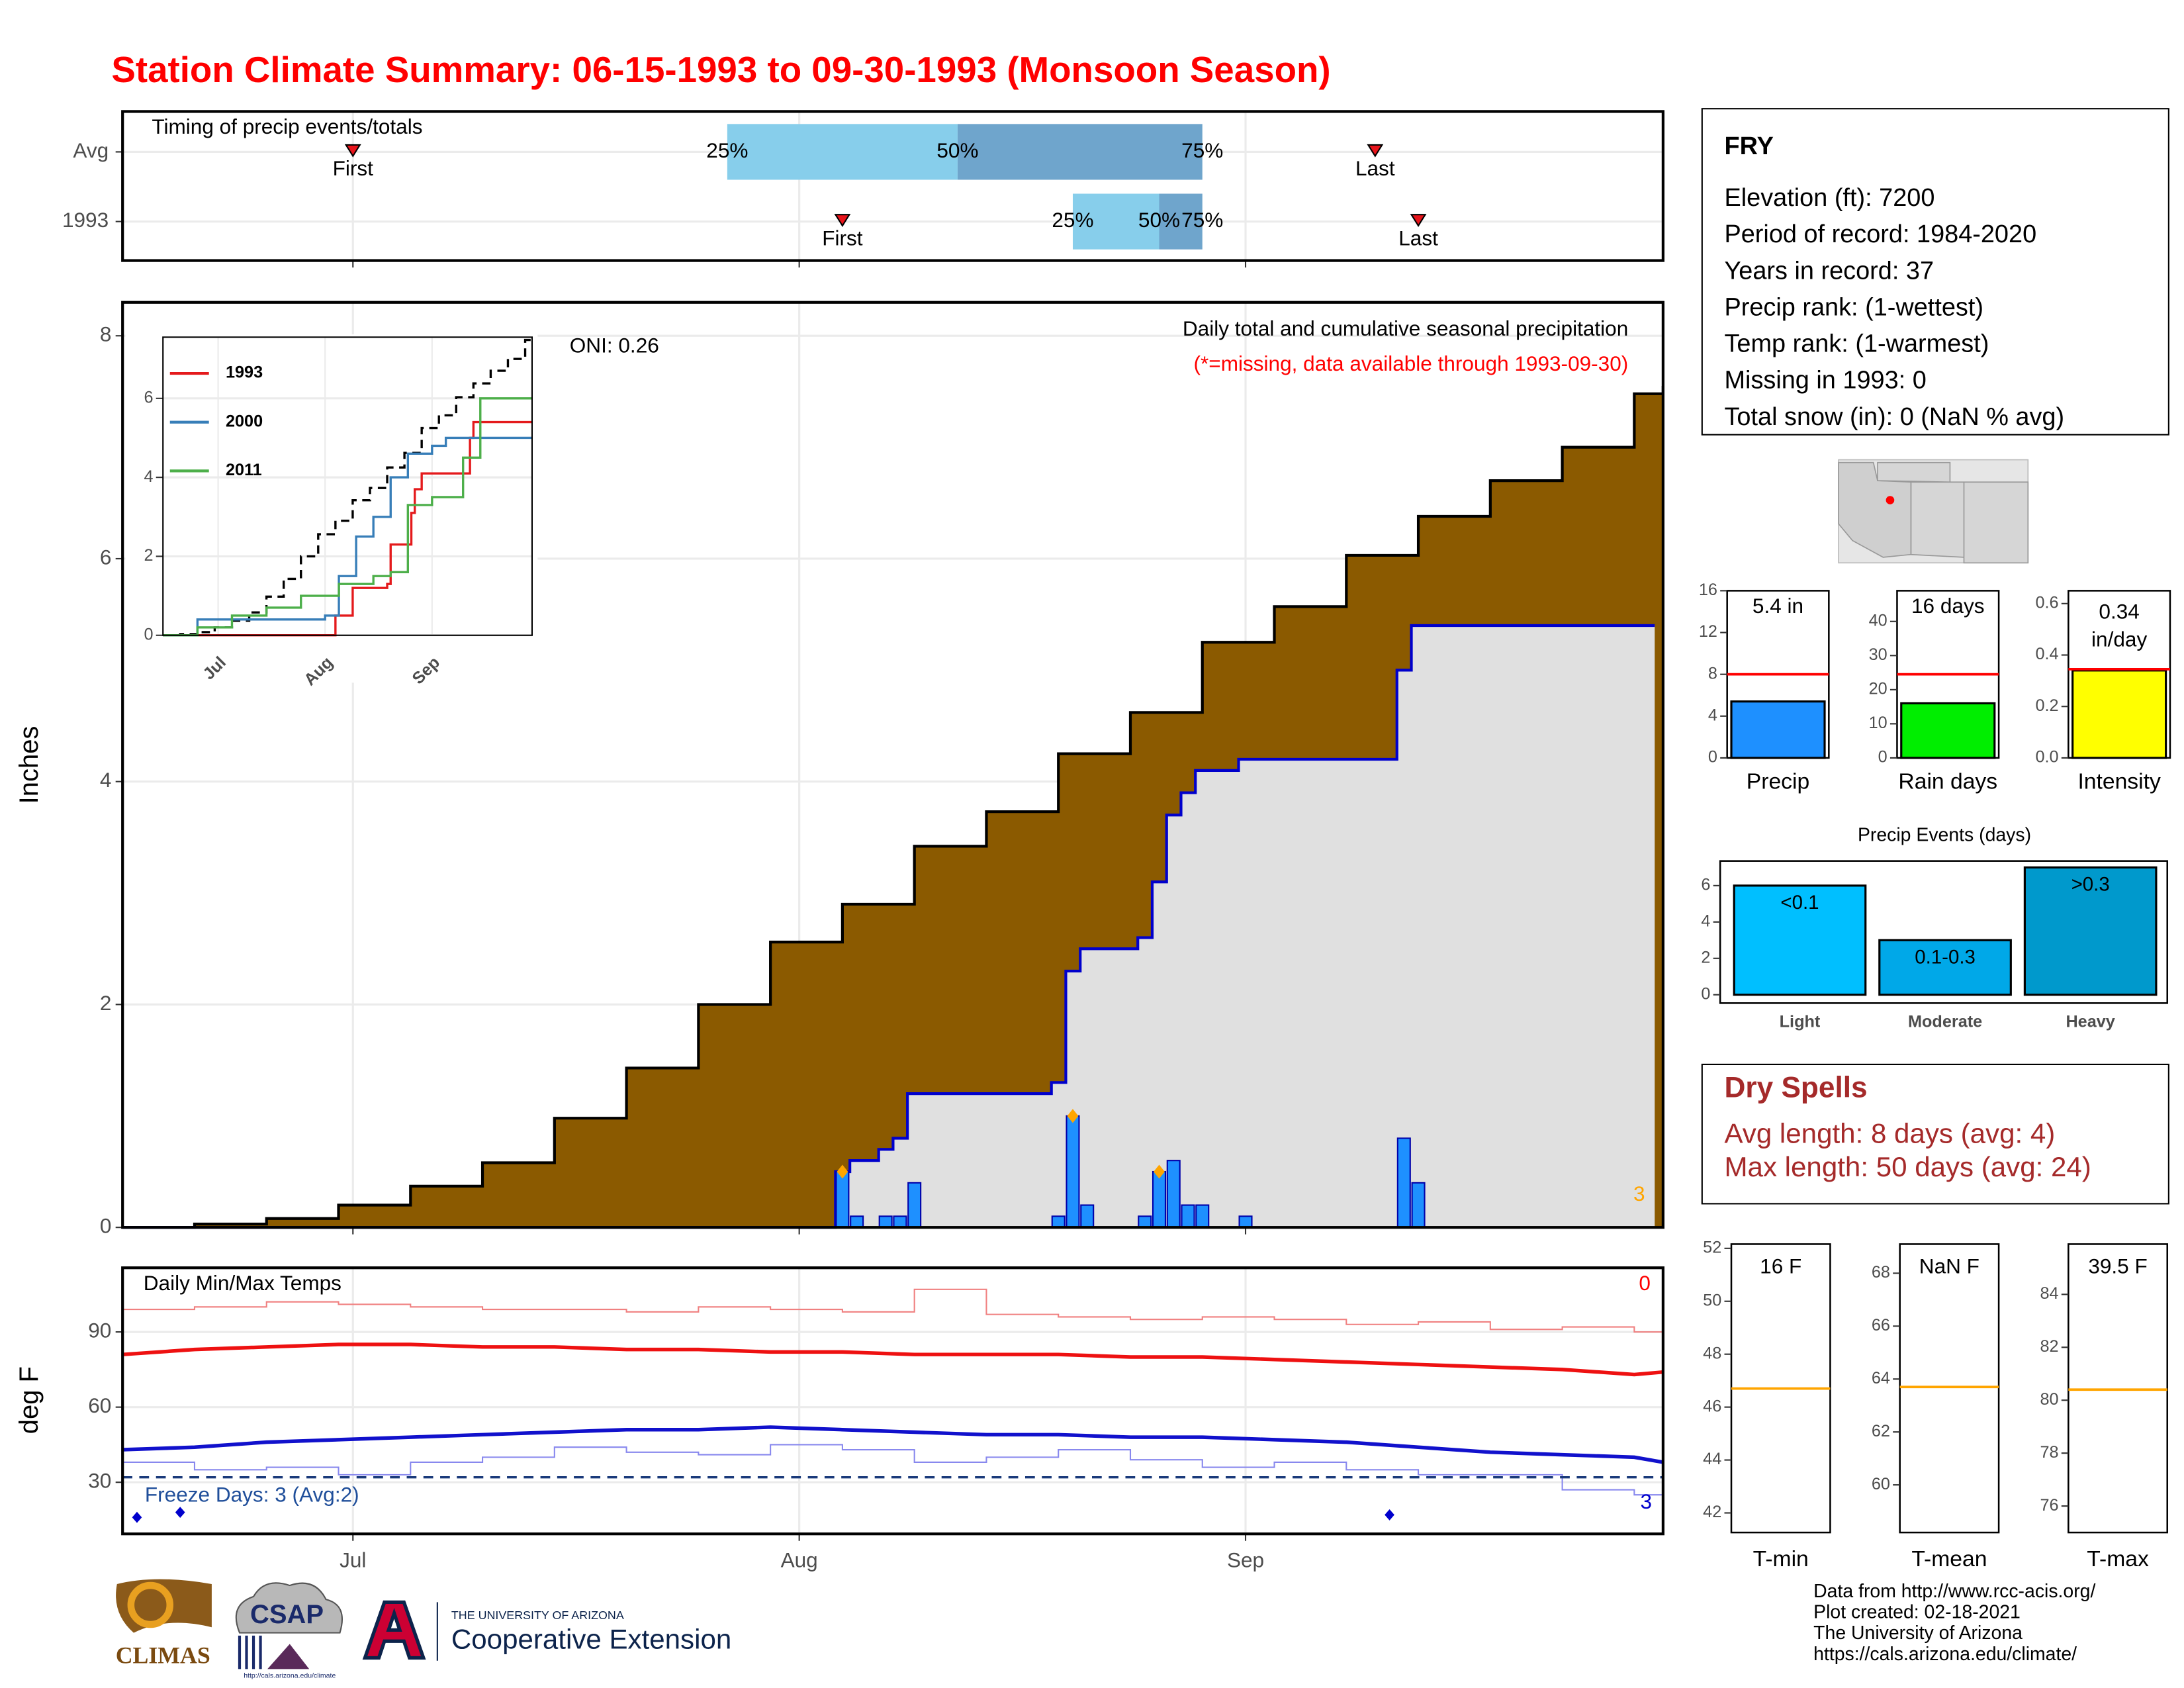 The height and width of the screenshot is (1688, 2184). What do you see at coordinates (1781, 1559) in the screenshot?
I see `temp-gauge-label: T-min` at bounding box center [1781, 1559].